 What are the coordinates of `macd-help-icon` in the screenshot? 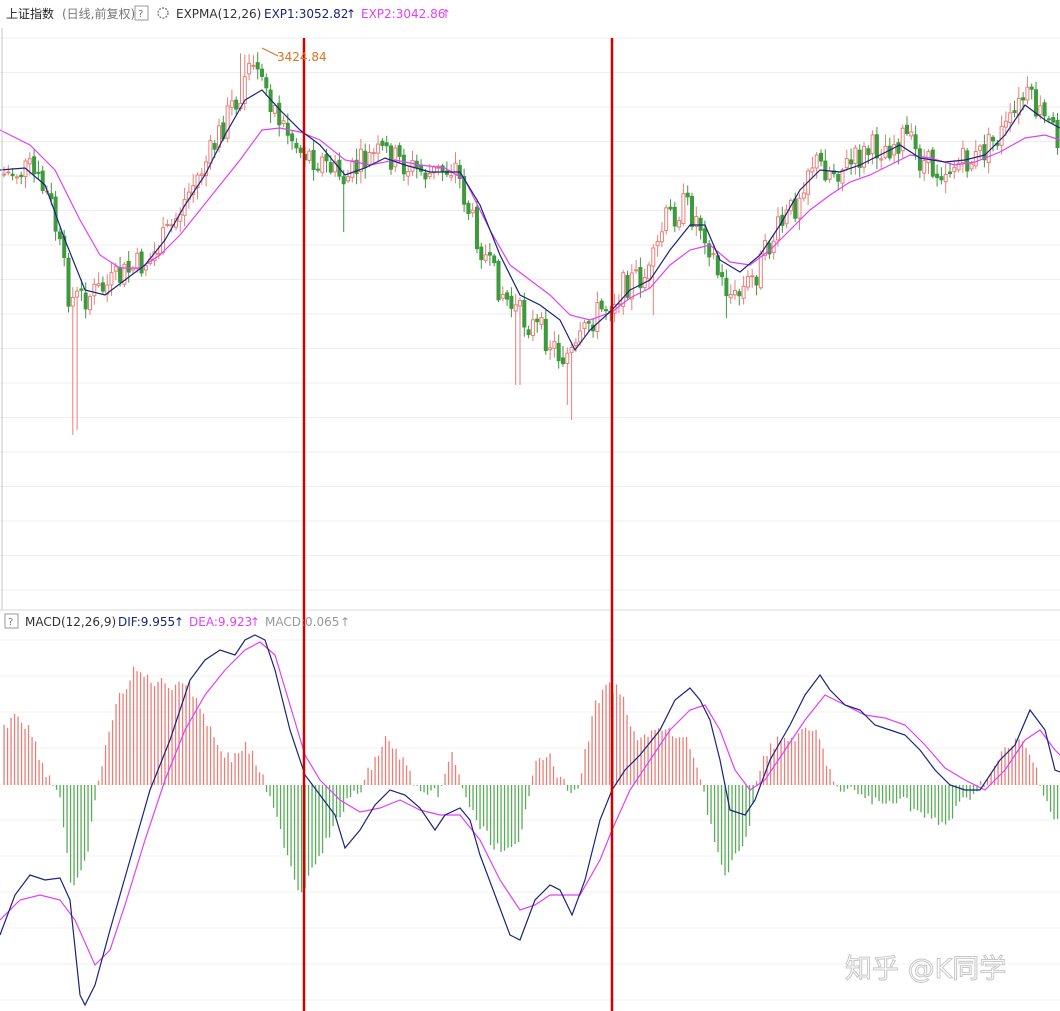 It's located at (11, 621).